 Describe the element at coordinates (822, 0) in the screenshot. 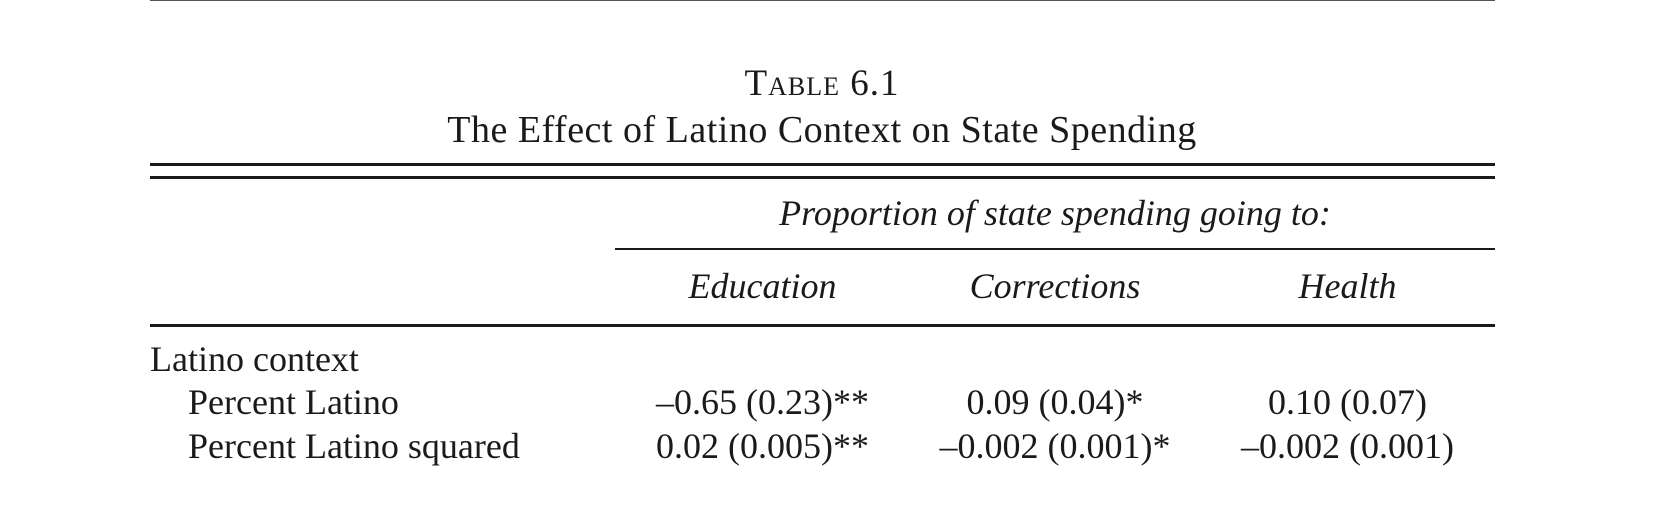

I see `page-top-rule` at that location.